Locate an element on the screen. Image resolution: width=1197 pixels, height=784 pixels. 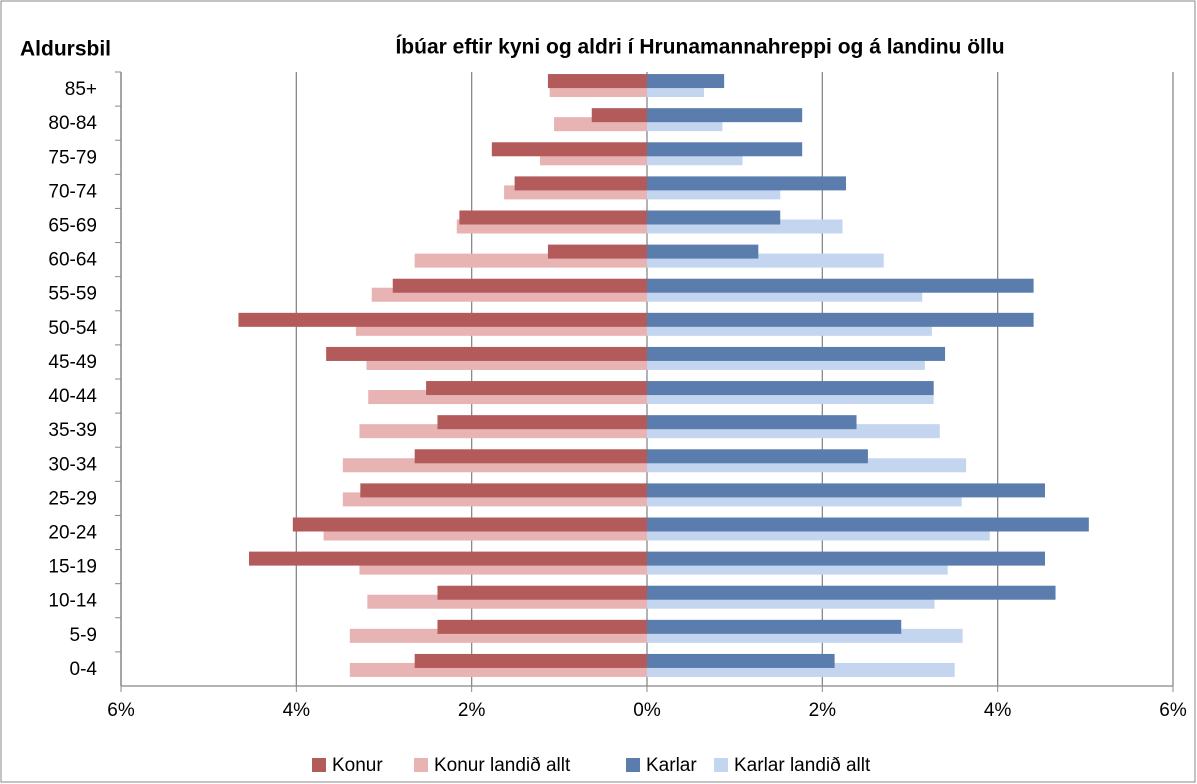
legend-label: Konur is located at coordinates (357, 765).